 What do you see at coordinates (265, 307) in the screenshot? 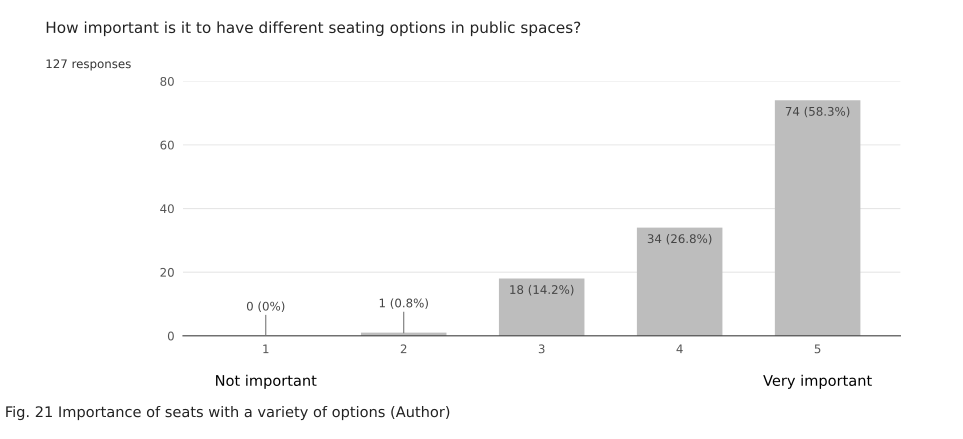
I see `data-label: 0 (0%)` at bounding box center [265, 307].